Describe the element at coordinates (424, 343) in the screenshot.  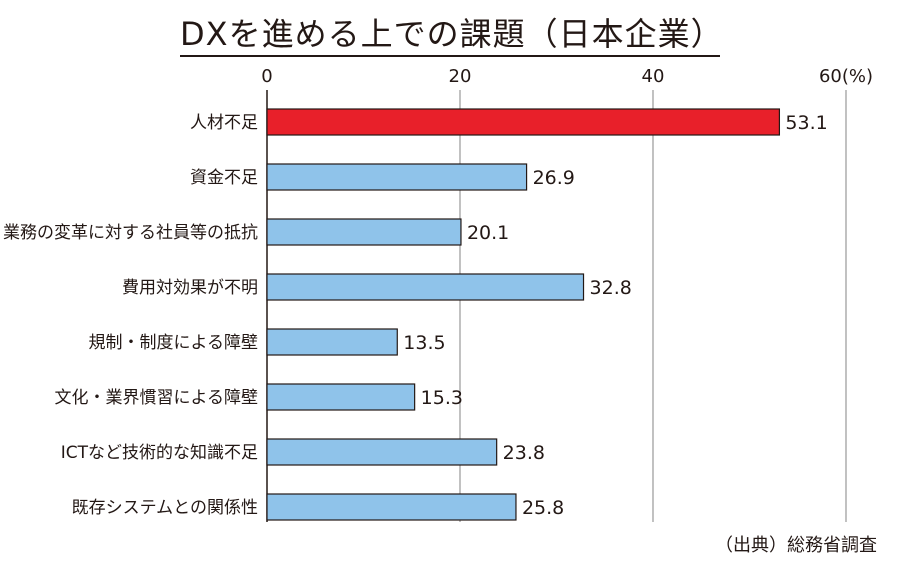
I see `value-label: 13.5` at that location.